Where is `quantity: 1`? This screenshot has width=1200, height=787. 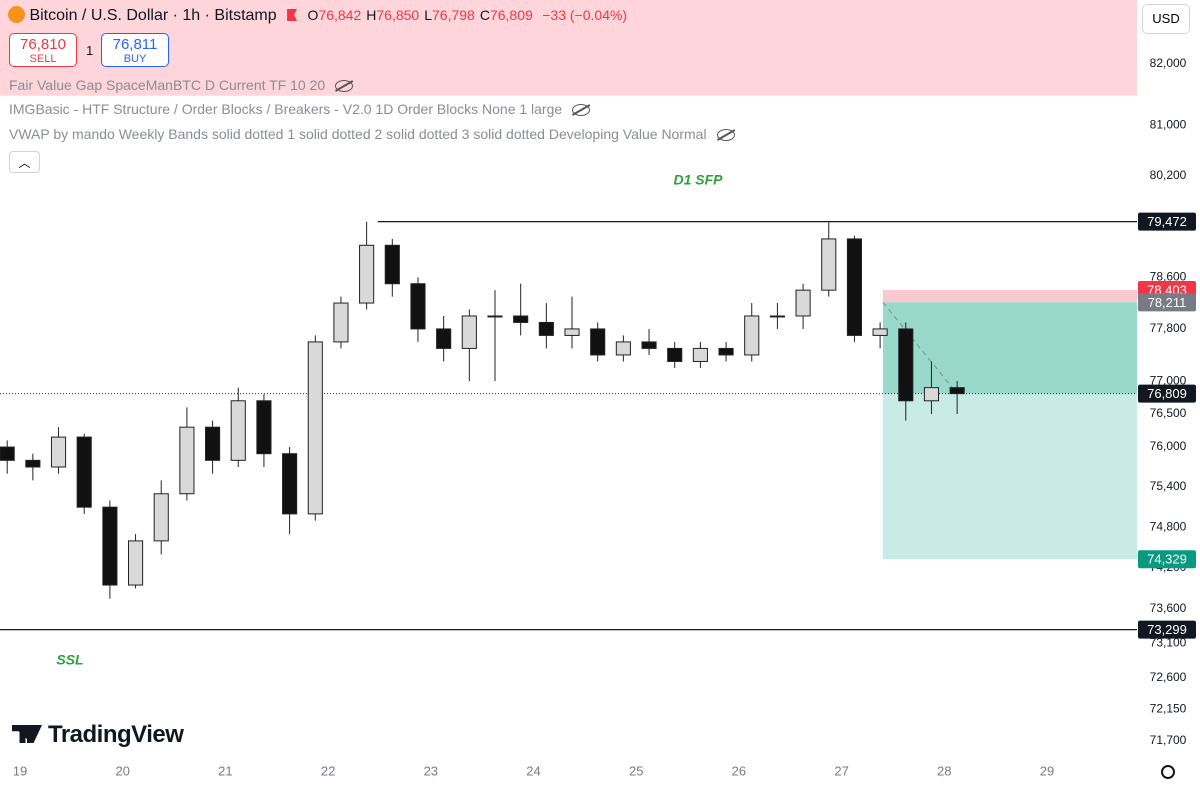
quantity: 1 is located at coordinates (90, 50).